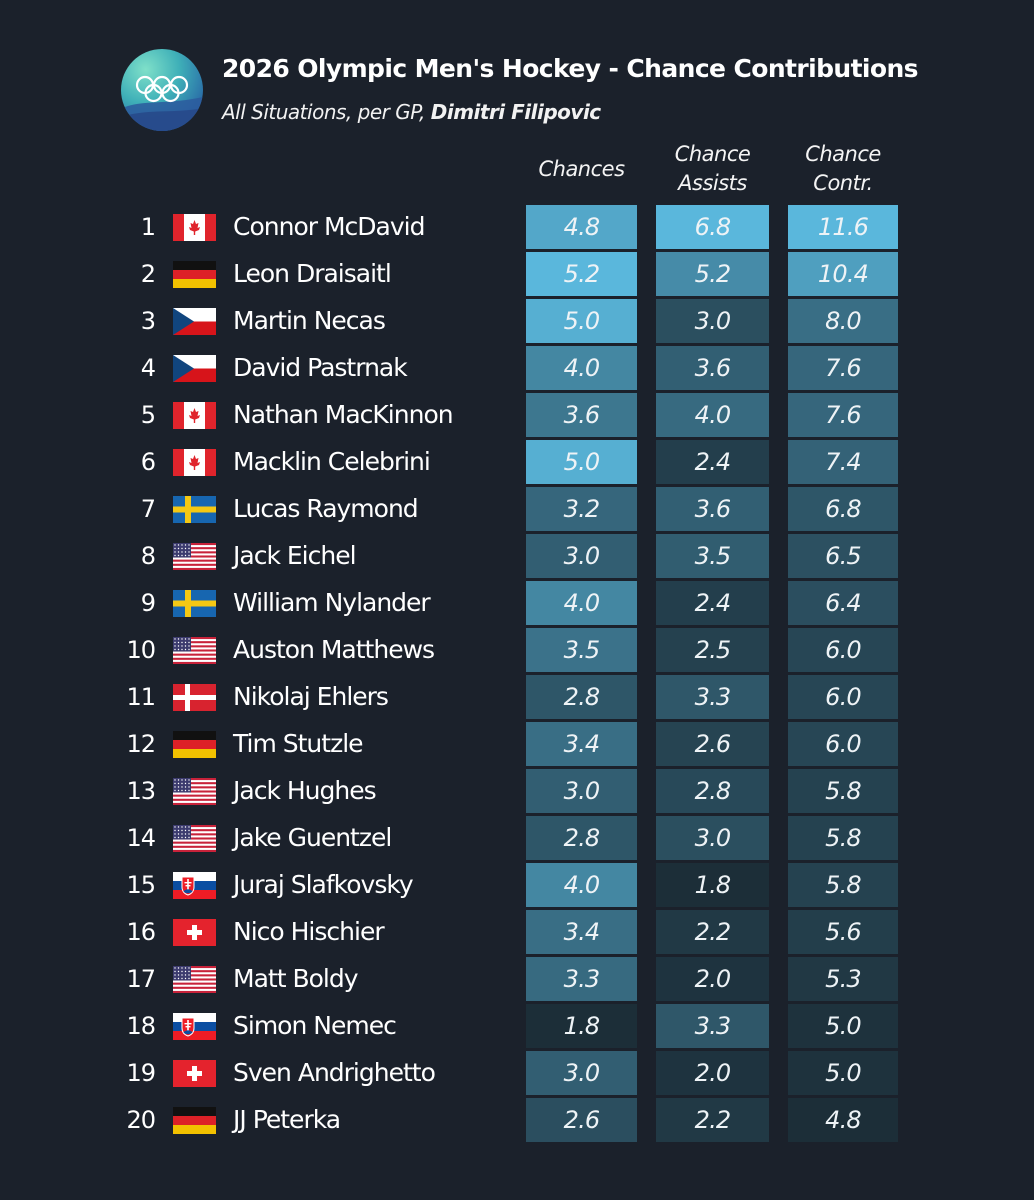 The image size is (1034, 1200). I want to click on cell-contr: 6.5, so click(843, 556).